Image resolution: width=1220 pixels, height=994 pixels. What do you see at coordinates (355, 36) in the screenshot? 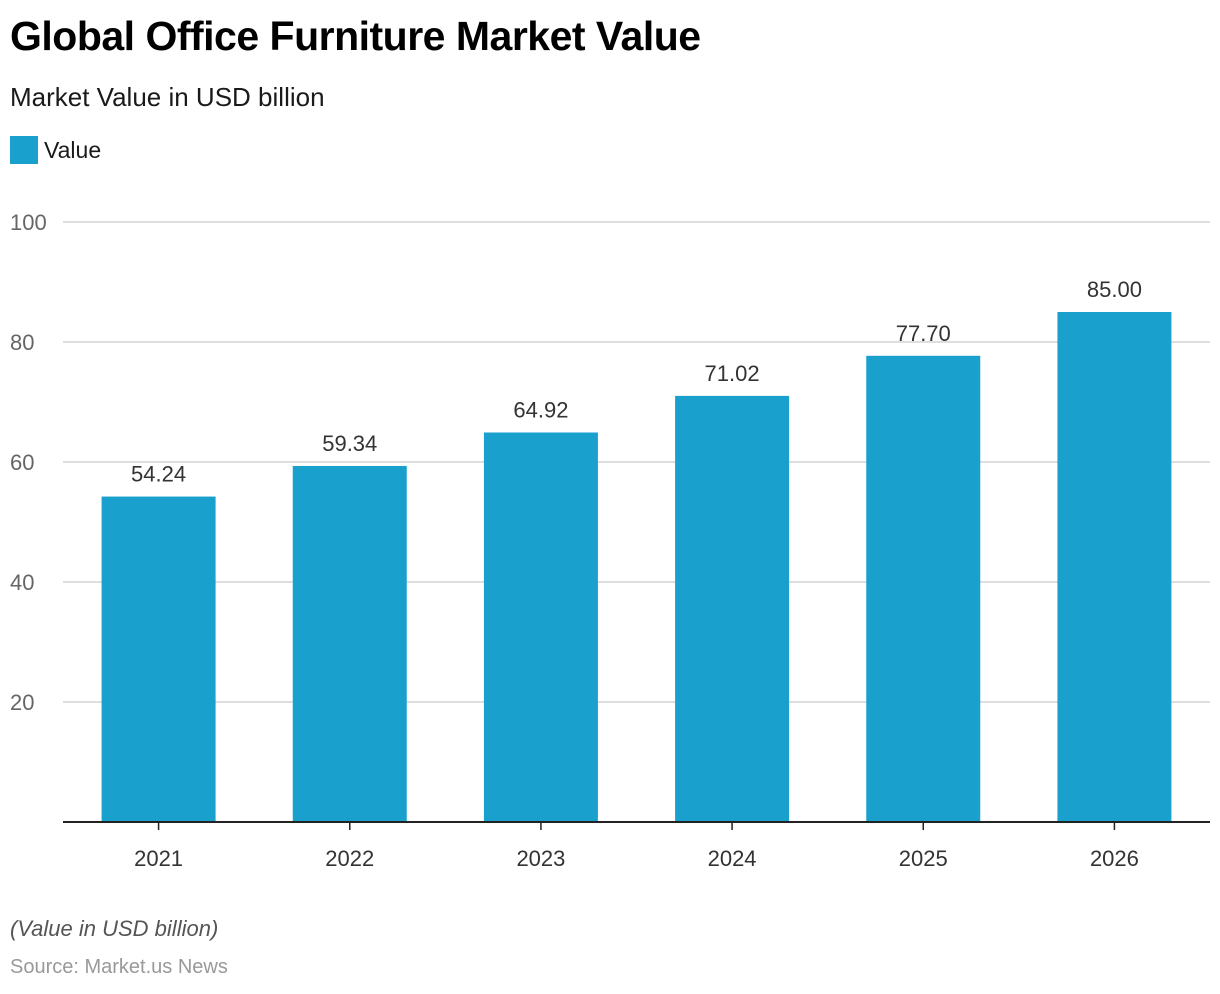
I see `chart-title: Global Office Furniture Market Value` at bounding box center [355, 36].